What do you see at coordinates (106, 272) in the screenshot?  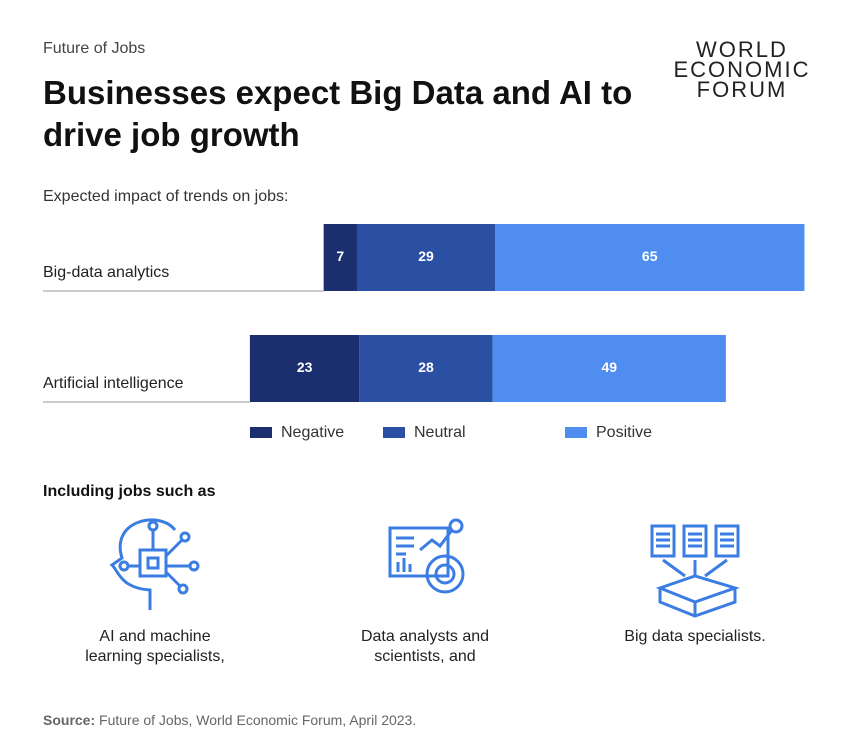 I see `category-label: Big-data analytics` at bounding box center [106, 272].